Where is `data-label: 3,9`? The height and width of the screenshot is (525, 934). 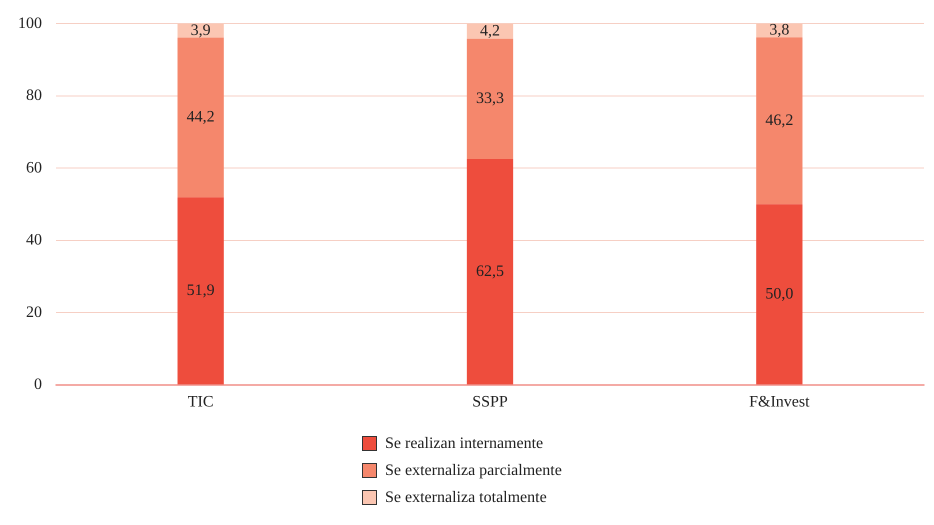 data-label: 3,9 is located at coordinates (200, 30).